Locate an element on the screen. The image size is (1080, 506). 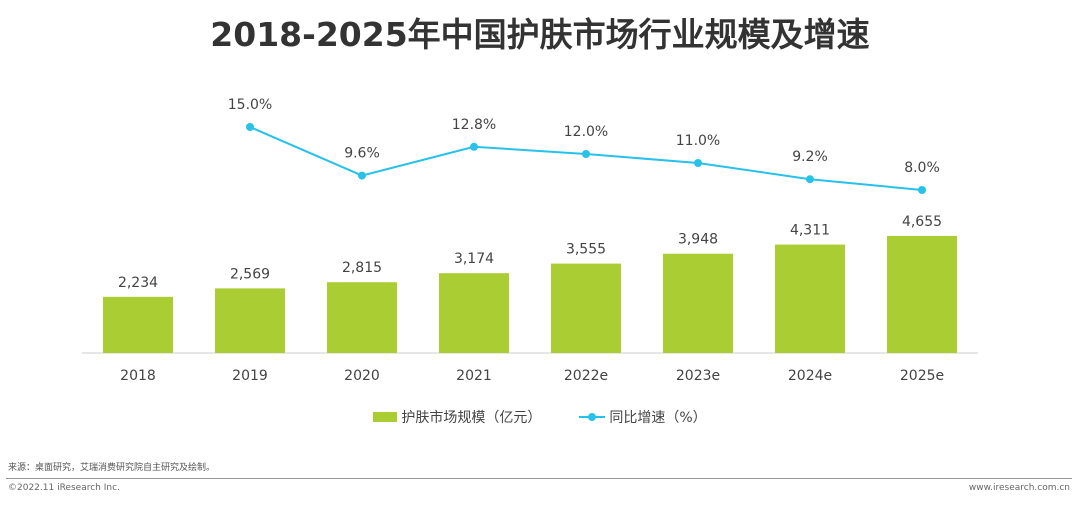
website-link: www.iresearch.com.cn is located at coordinates (1019, 488).